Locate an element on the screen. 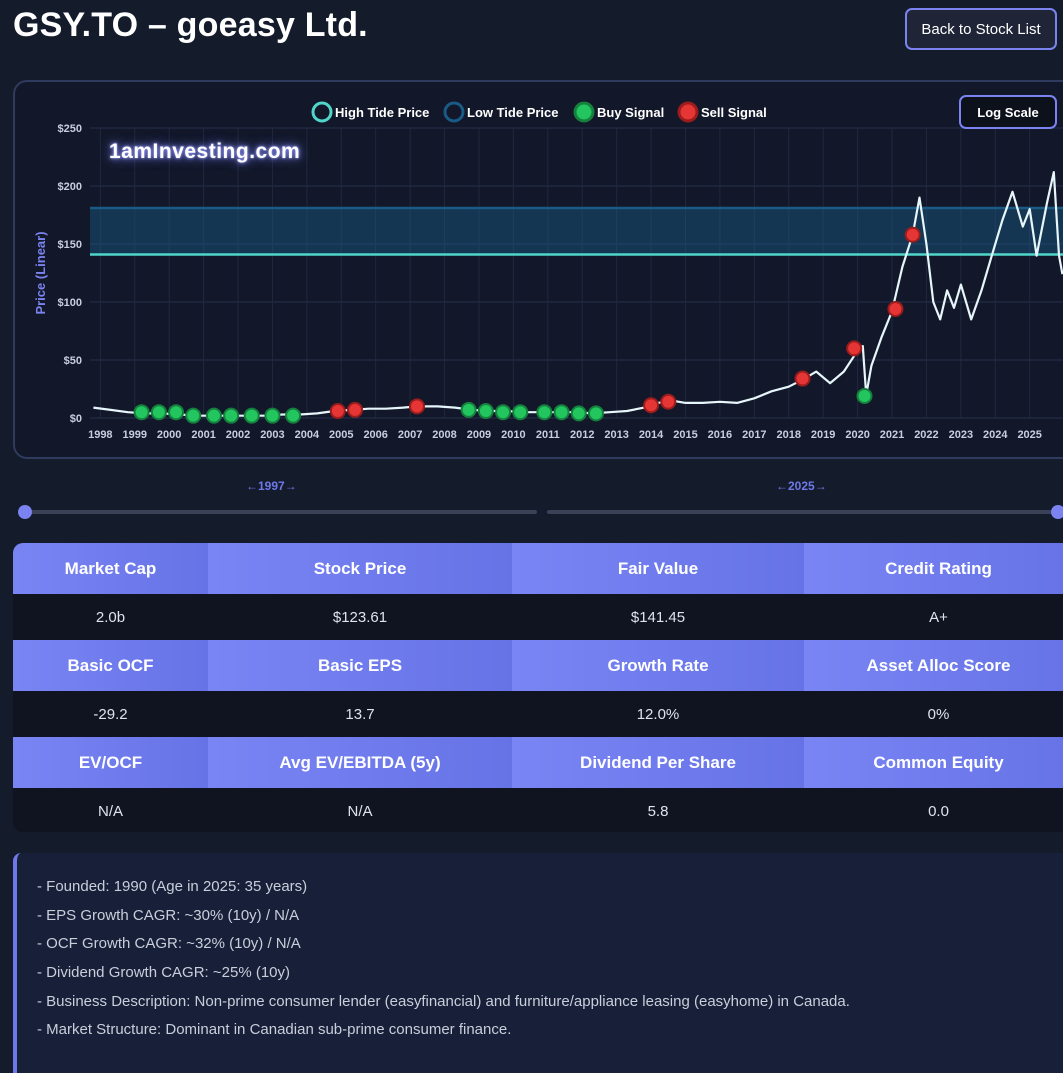  x-tick-label: 2015 is located at coordinates (685, 435).